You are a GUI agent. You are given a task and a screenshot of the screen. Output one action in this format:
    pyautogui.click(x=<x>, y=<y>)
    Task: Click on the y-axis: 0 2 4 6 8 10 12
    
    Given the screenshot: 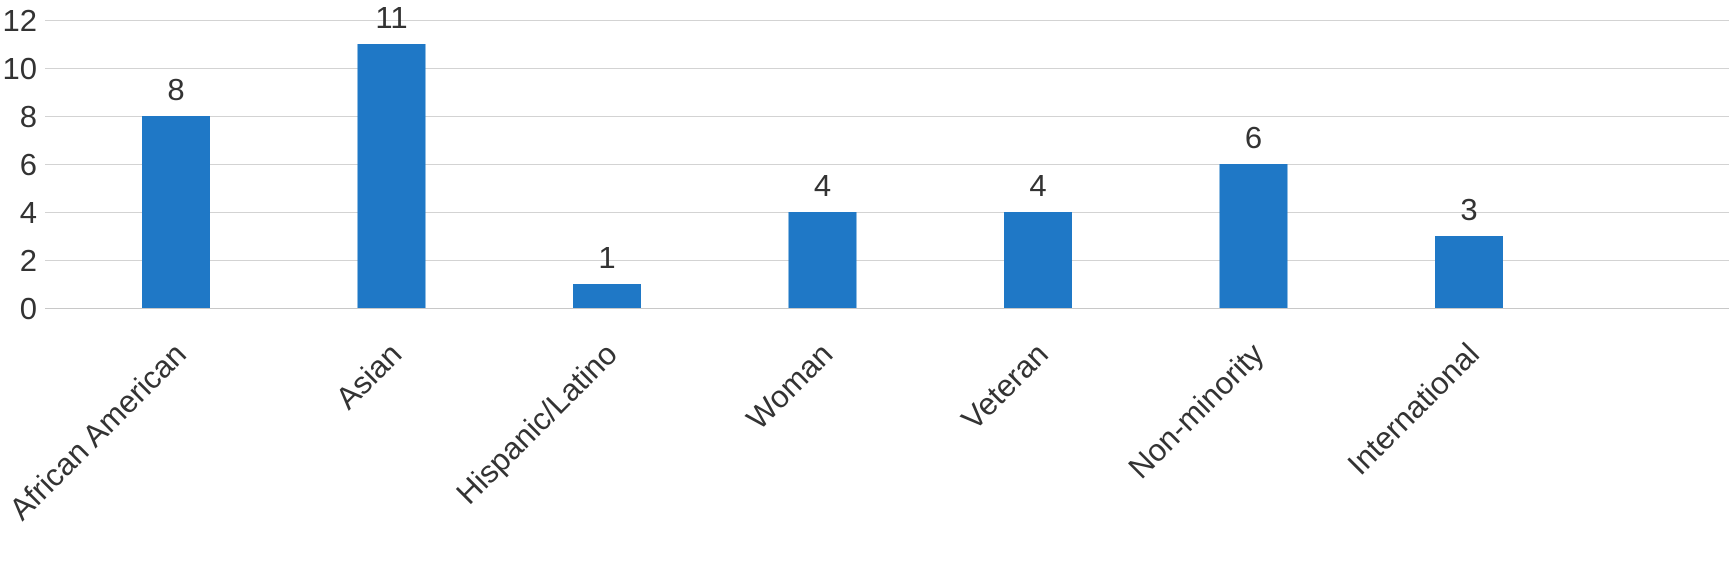 What is the action you would take?
    pyautogui.click(x=20, y=164)
    